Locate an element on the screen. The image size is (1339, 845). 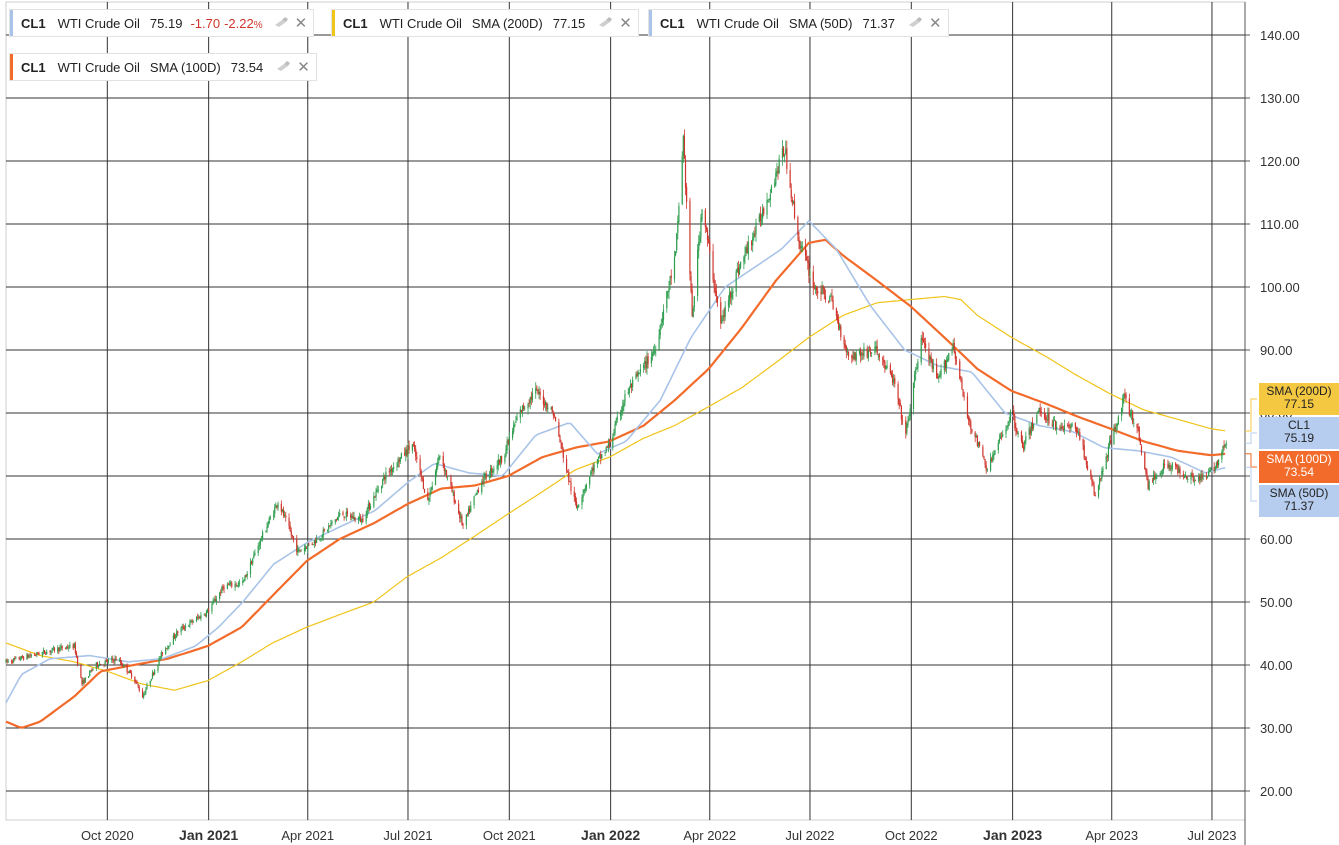
legend-sma-200: CL1 WTI Crude Oil SMA (200D) 77.15 ✕ is located at coordinates (485, 23).